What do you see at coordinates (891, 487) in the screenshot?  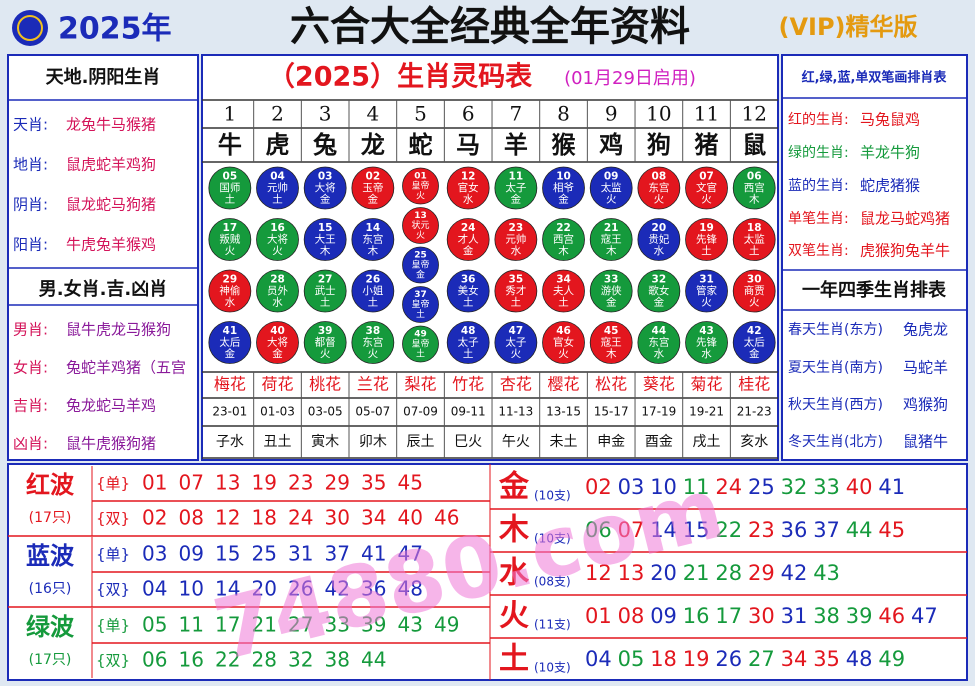 I see `element-number: 41` at bounding box center [891, 487].